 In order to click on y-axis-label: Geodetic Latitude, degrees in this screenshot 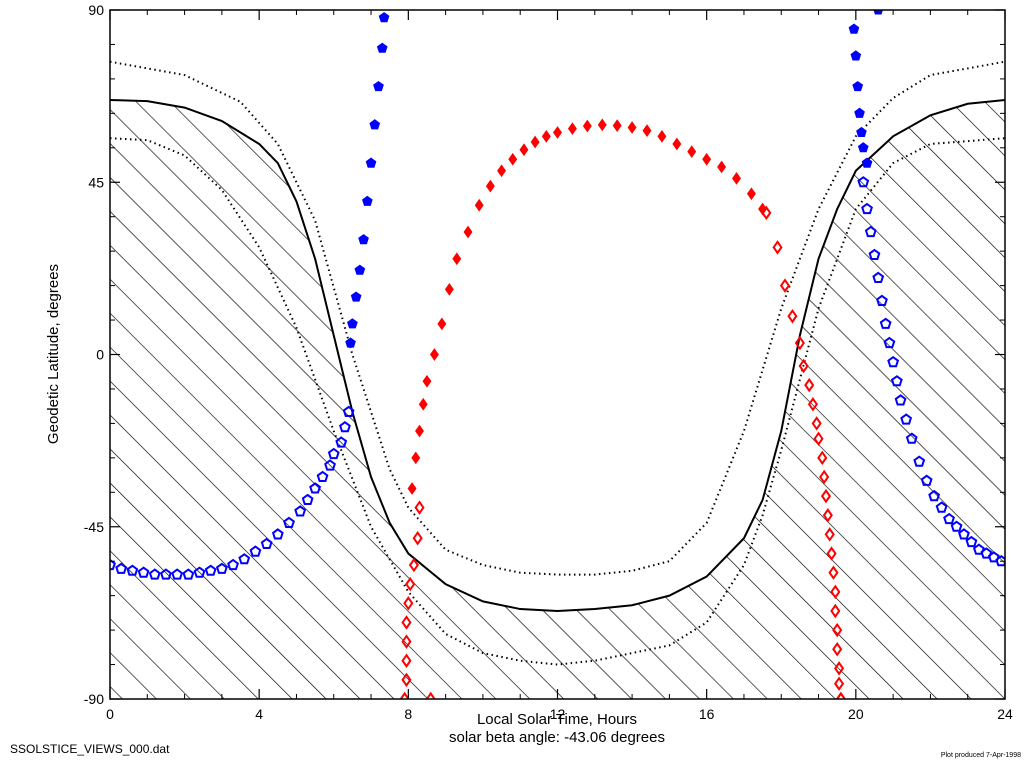, I will do `click(53, 354)`.